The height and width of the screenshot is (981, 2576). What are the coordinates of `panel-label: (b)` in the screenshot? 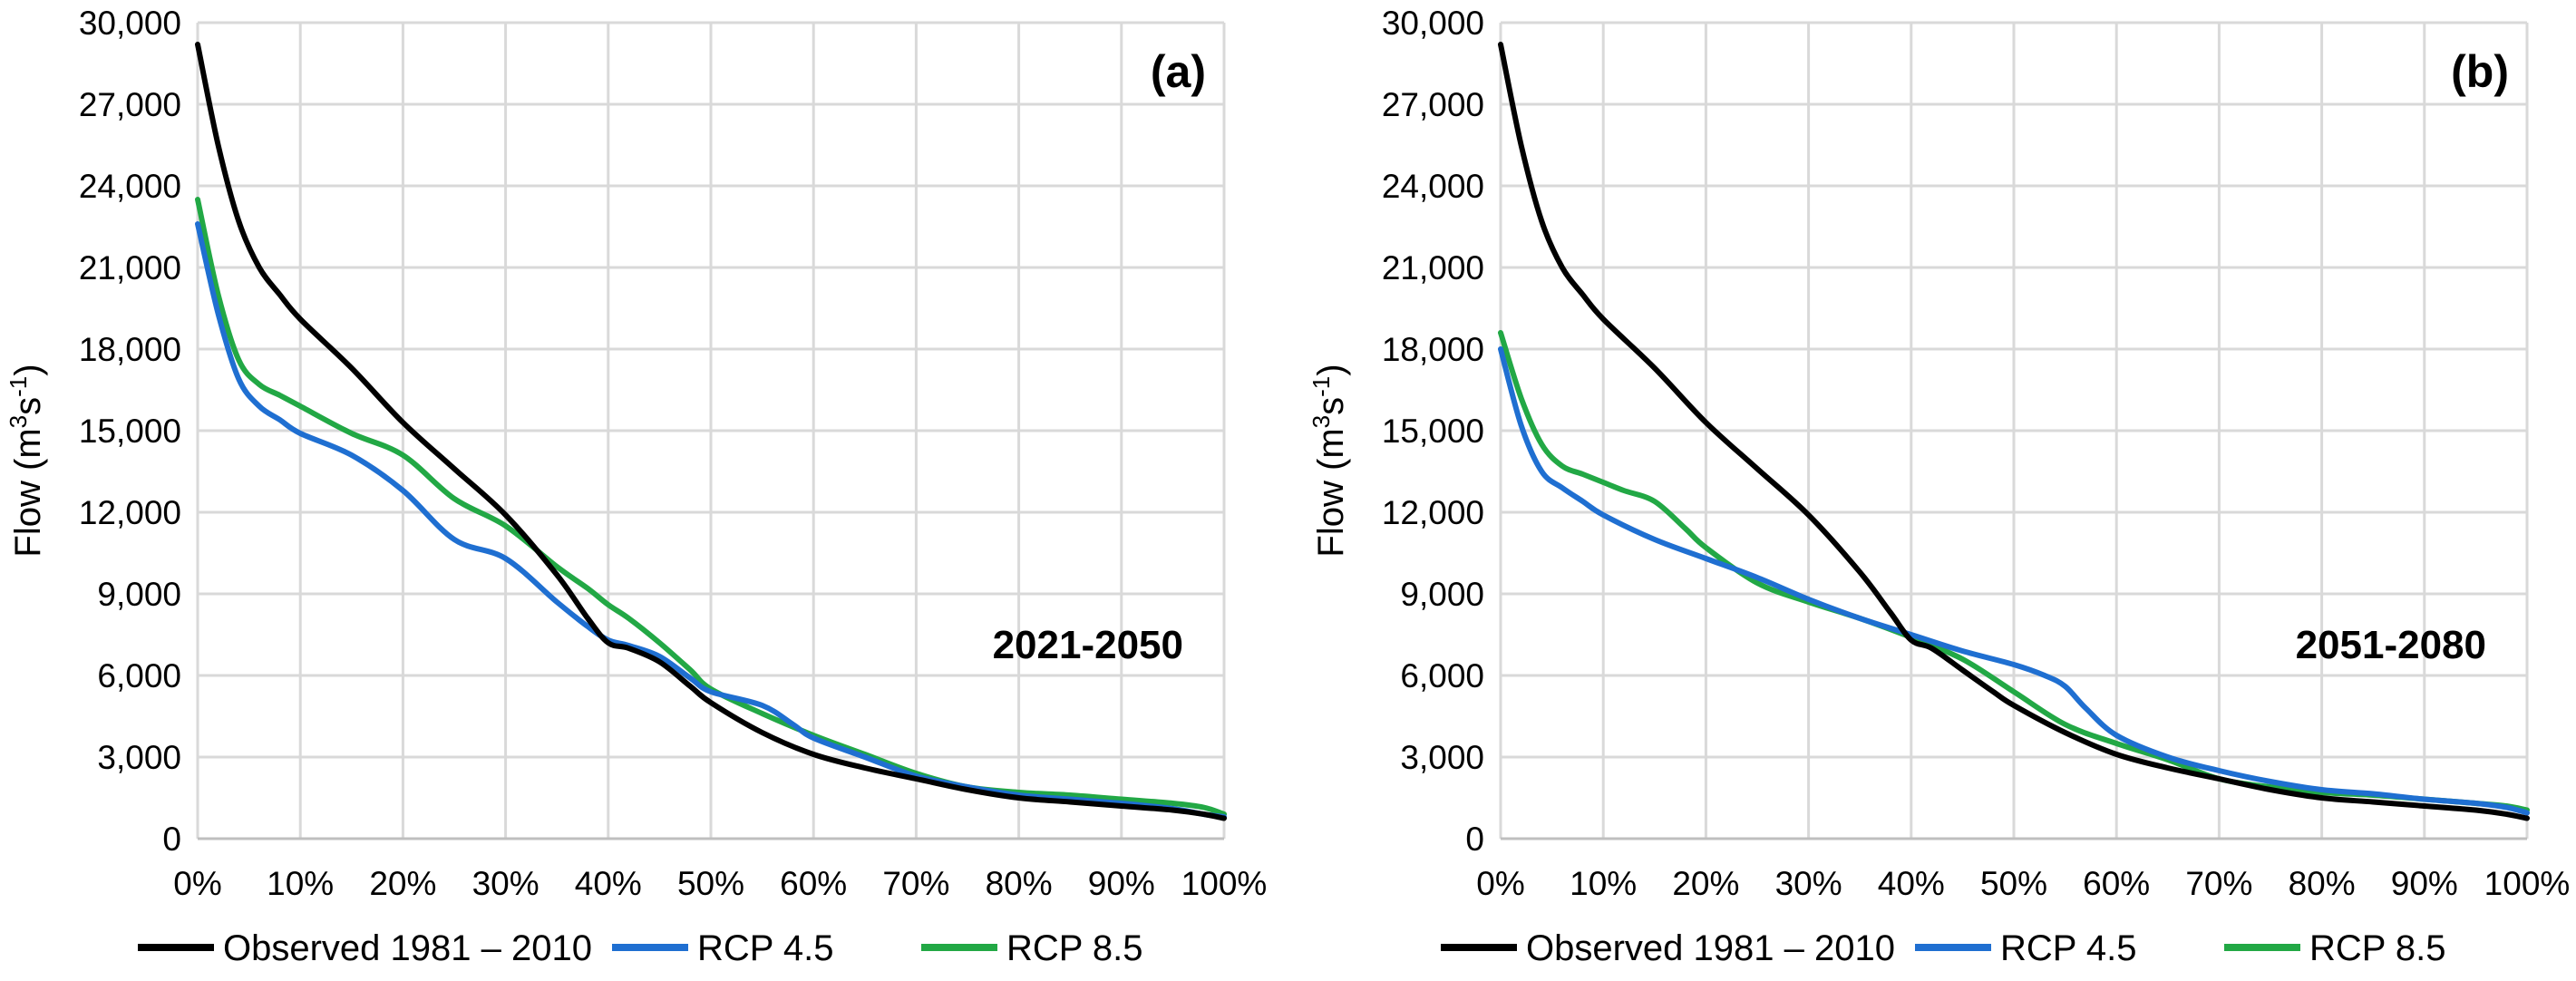 It's located at (2480, 71).